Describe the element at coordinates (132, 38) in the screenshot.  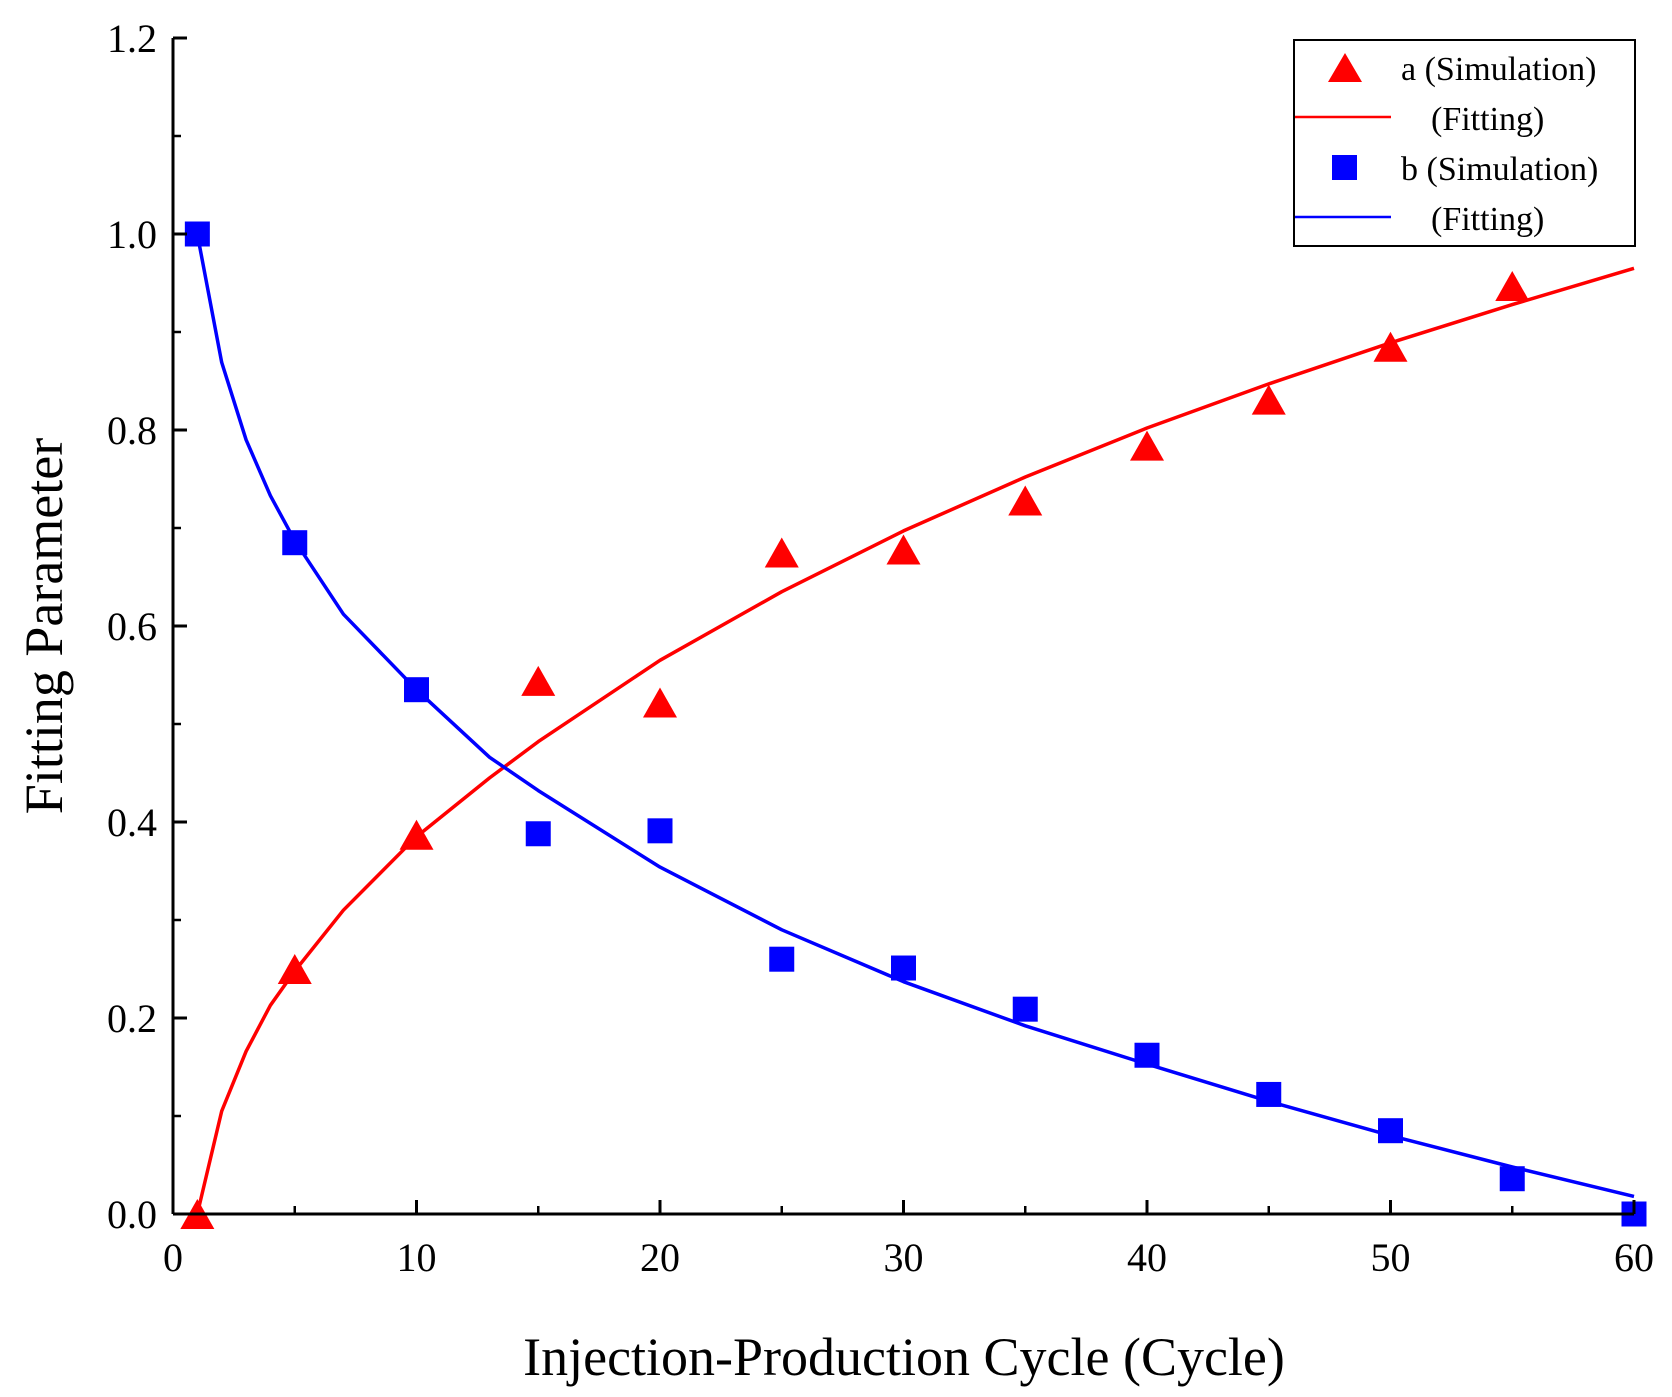
I see `y-tick-label: 1.2` at that location.